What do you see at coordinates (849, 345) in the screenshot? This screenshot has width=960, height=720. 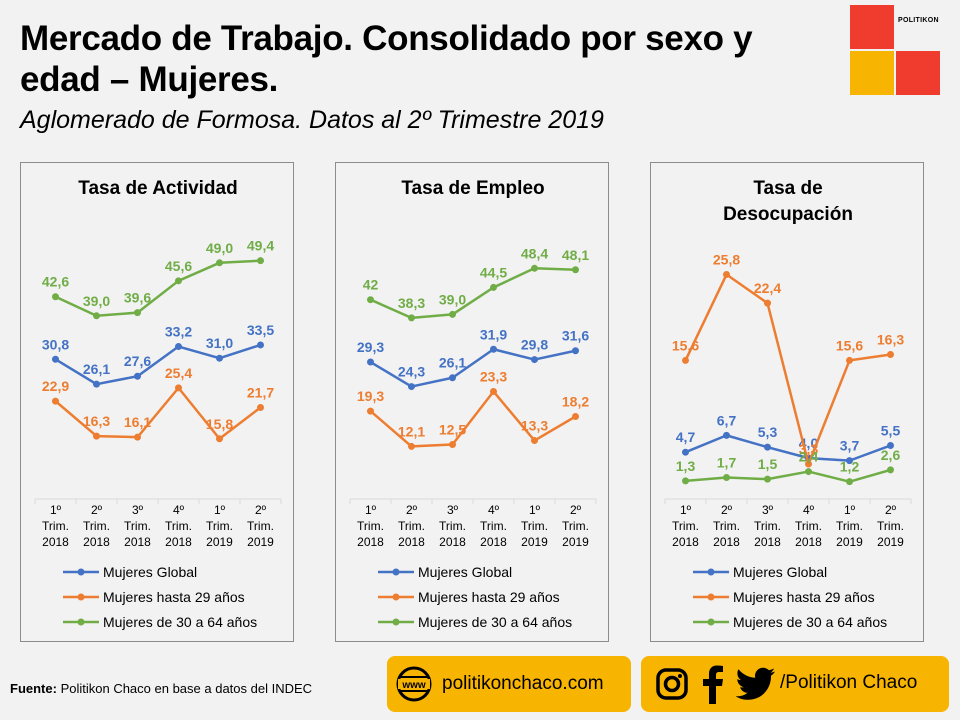 I see `data-label: 15,6` at bounding box center [849, 345].